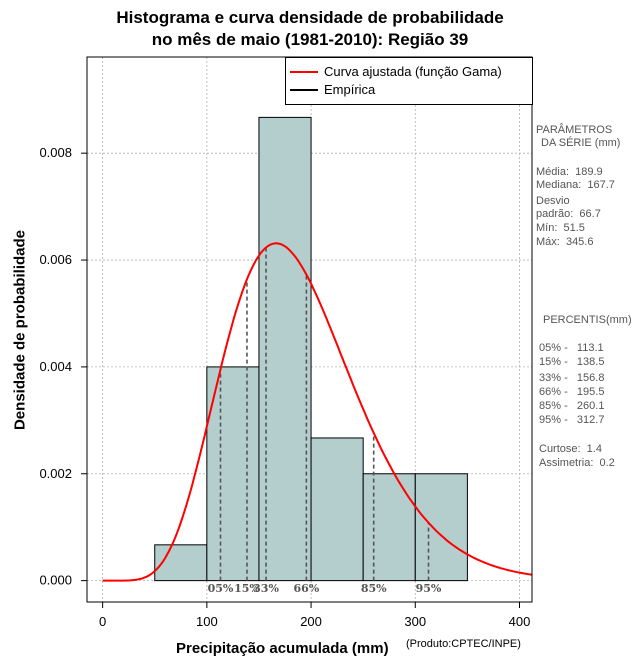 This screenshot has height=660, width=640. What do you see at coordinates (55, 366) in the screenshot?
I see `y-tick-label: 0.004` at bounding box center [55, 366].